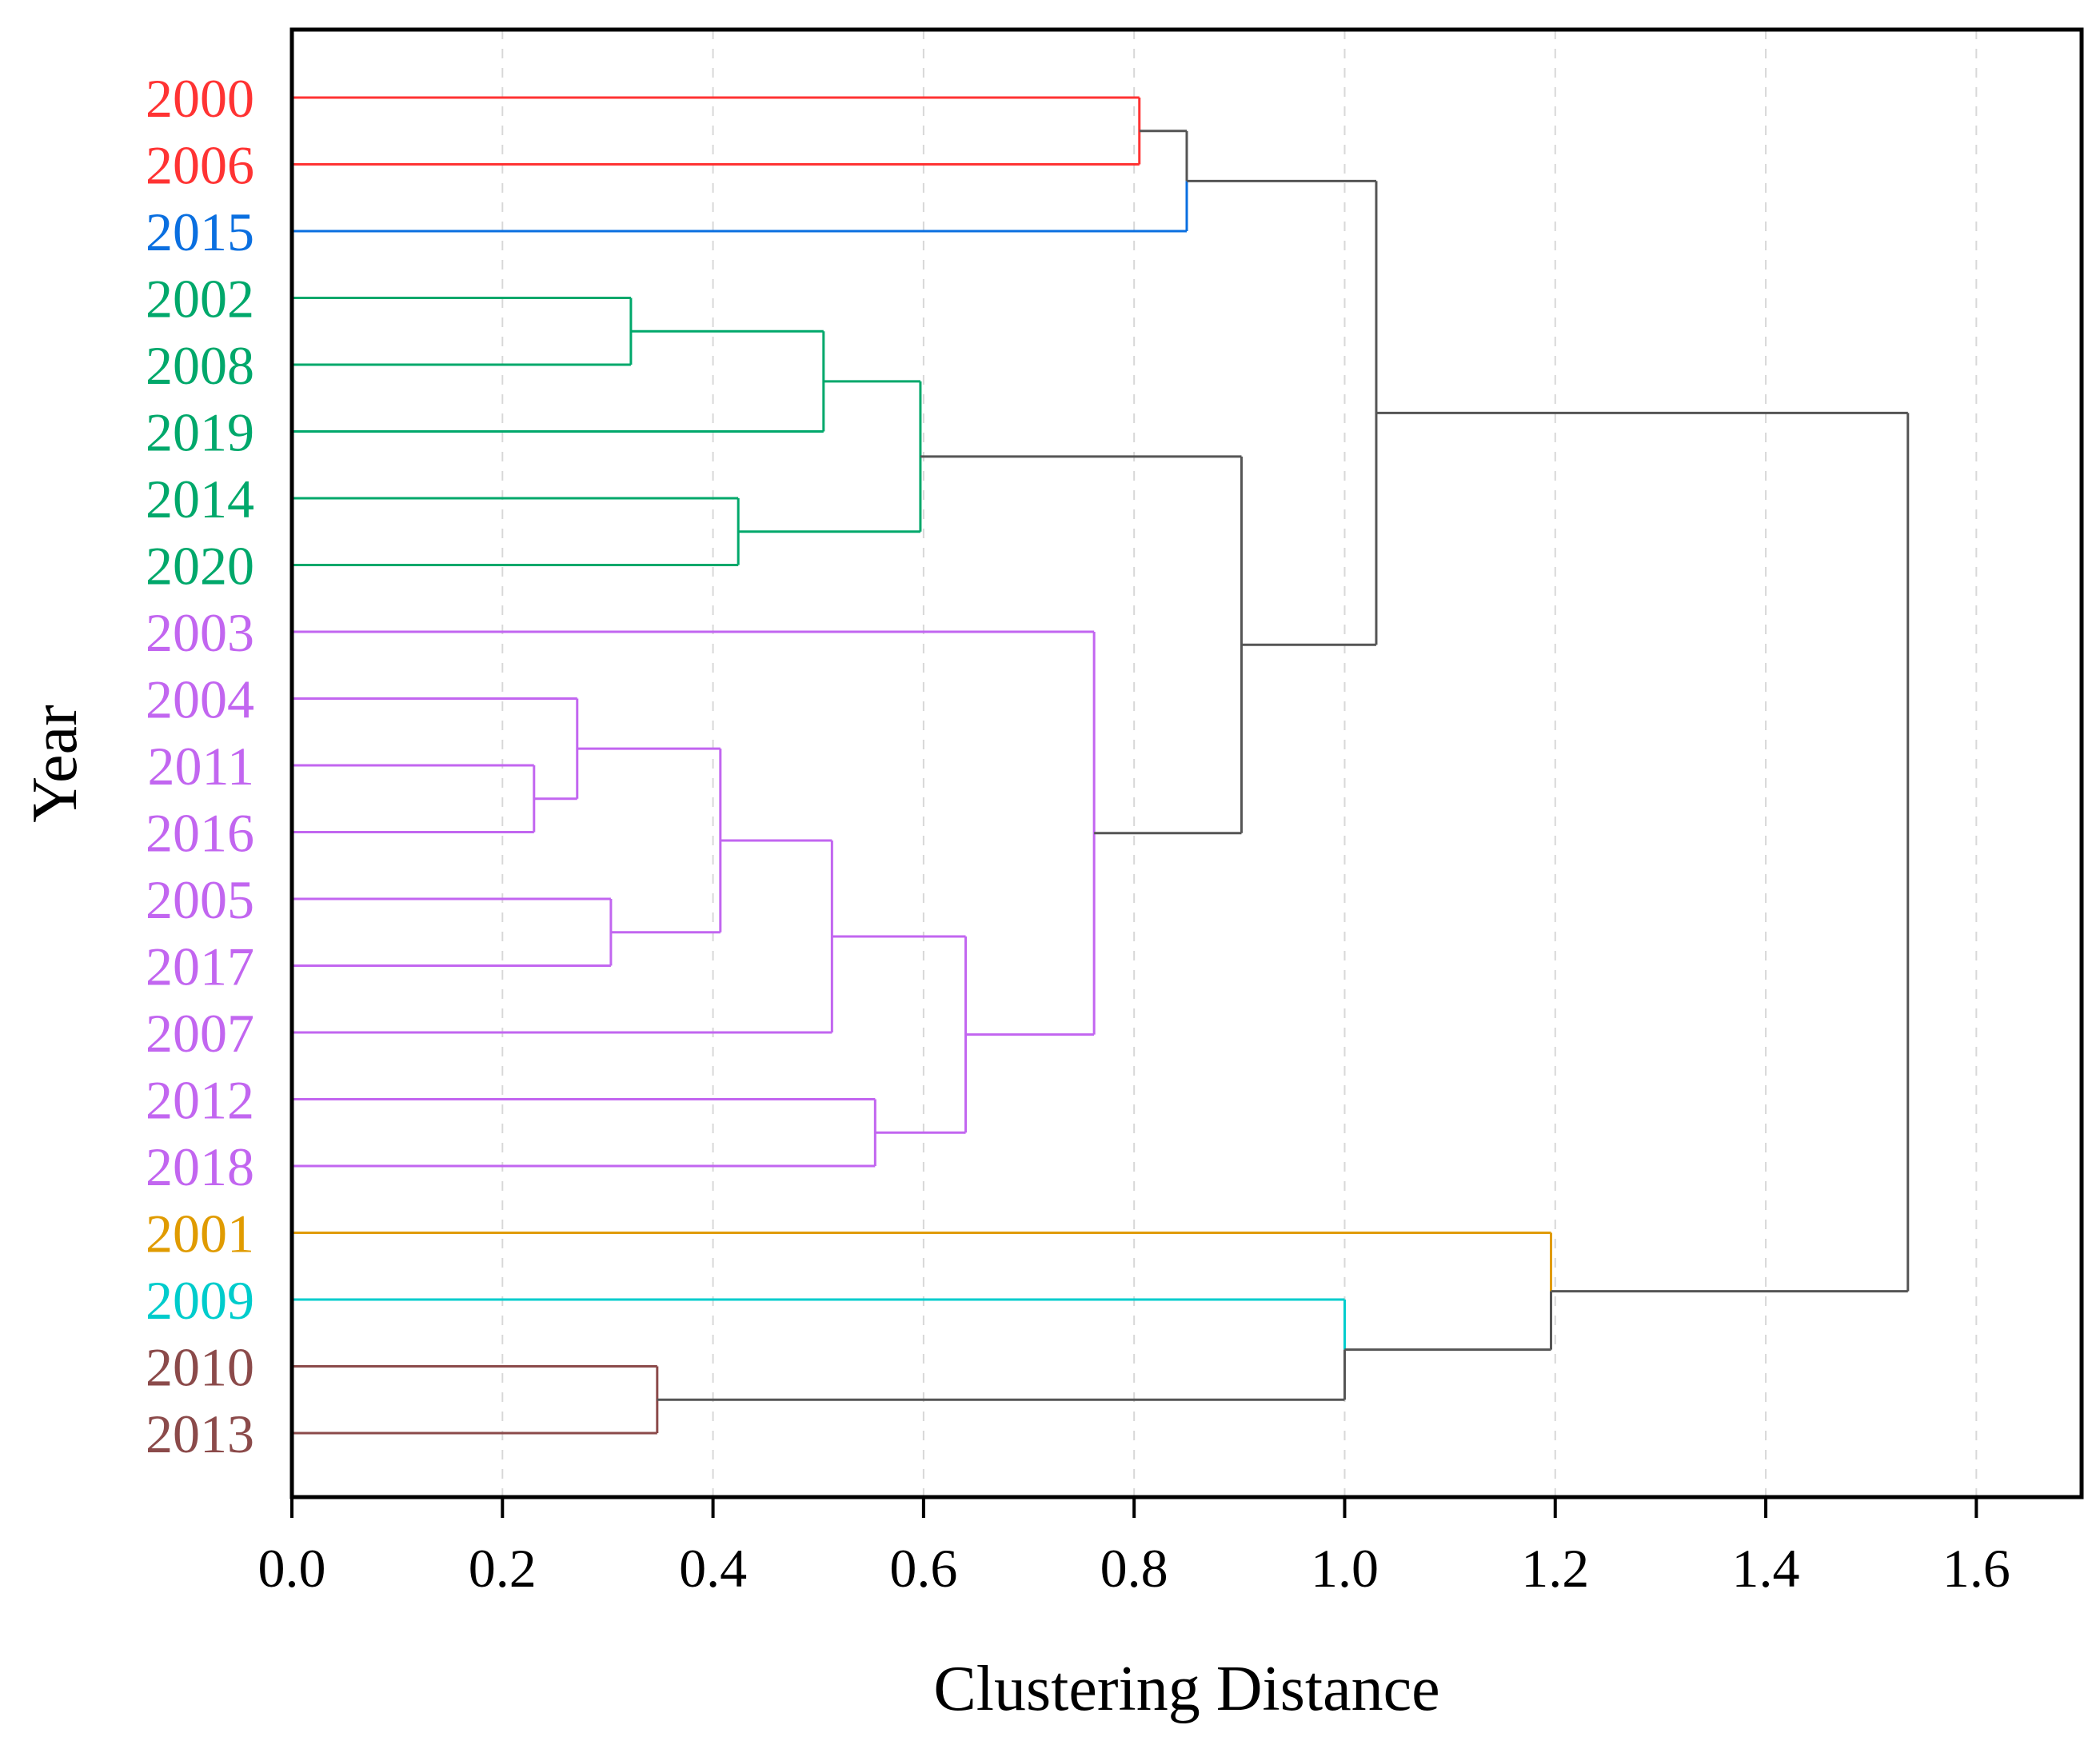 This screenshot has width=2100, height=1749. I want to click on x-axis-title: Clustering Distance, so click(1186, 1689).